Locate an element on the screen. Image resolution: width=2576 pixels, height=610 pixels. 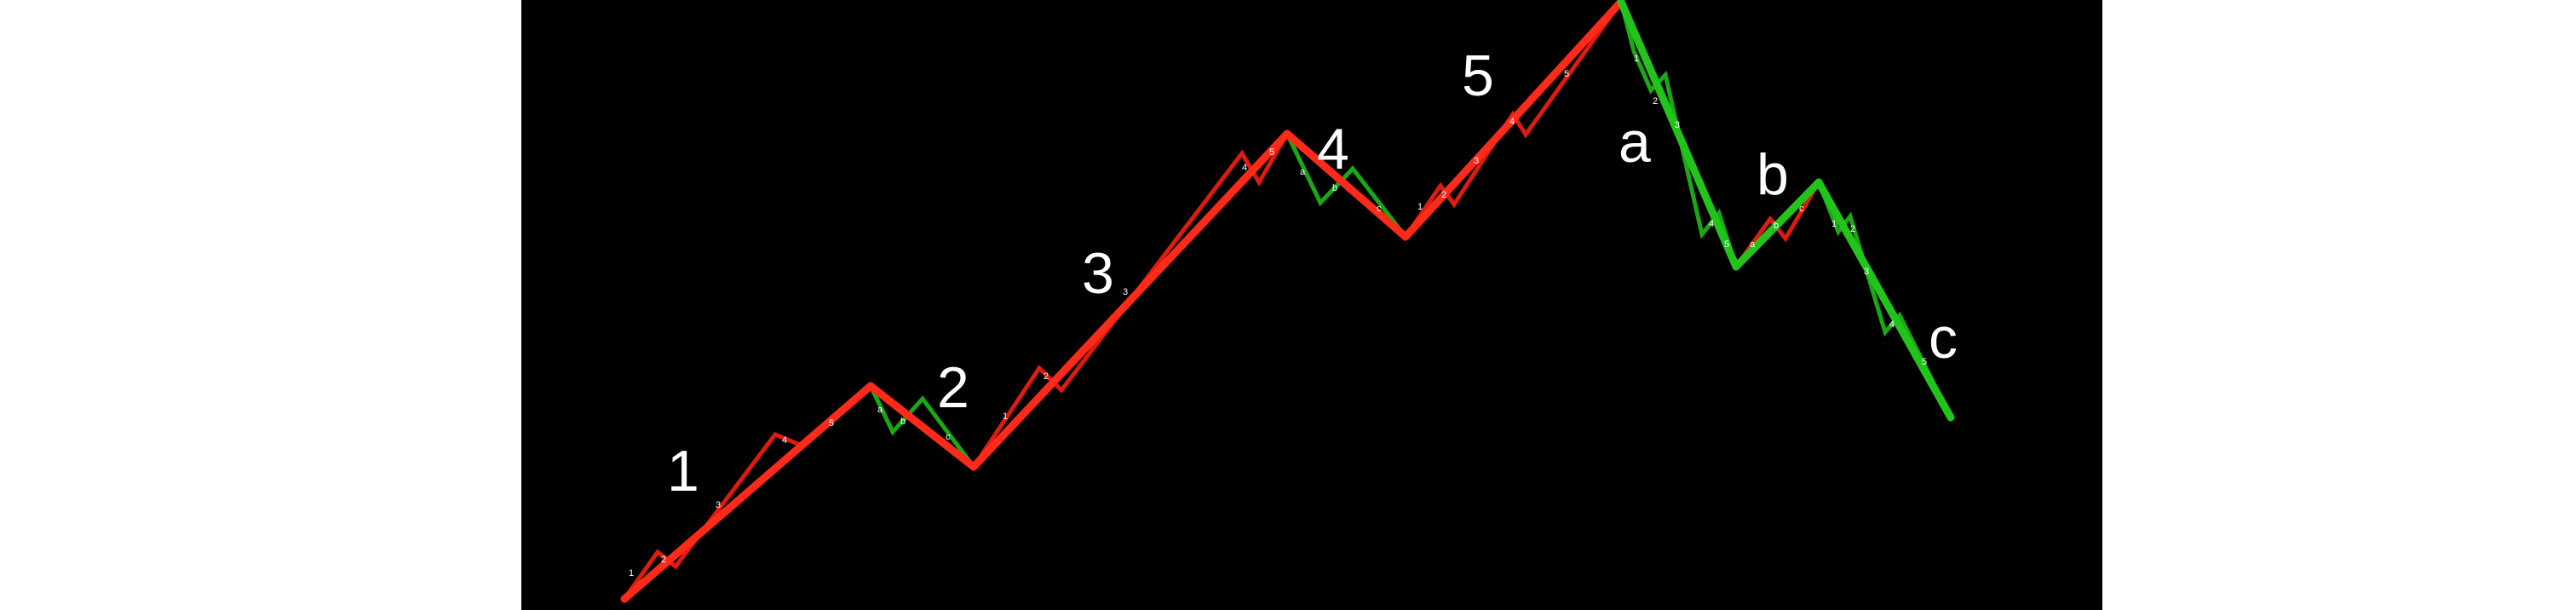
wave2-label: 2 is located at coordinates (953, 387).